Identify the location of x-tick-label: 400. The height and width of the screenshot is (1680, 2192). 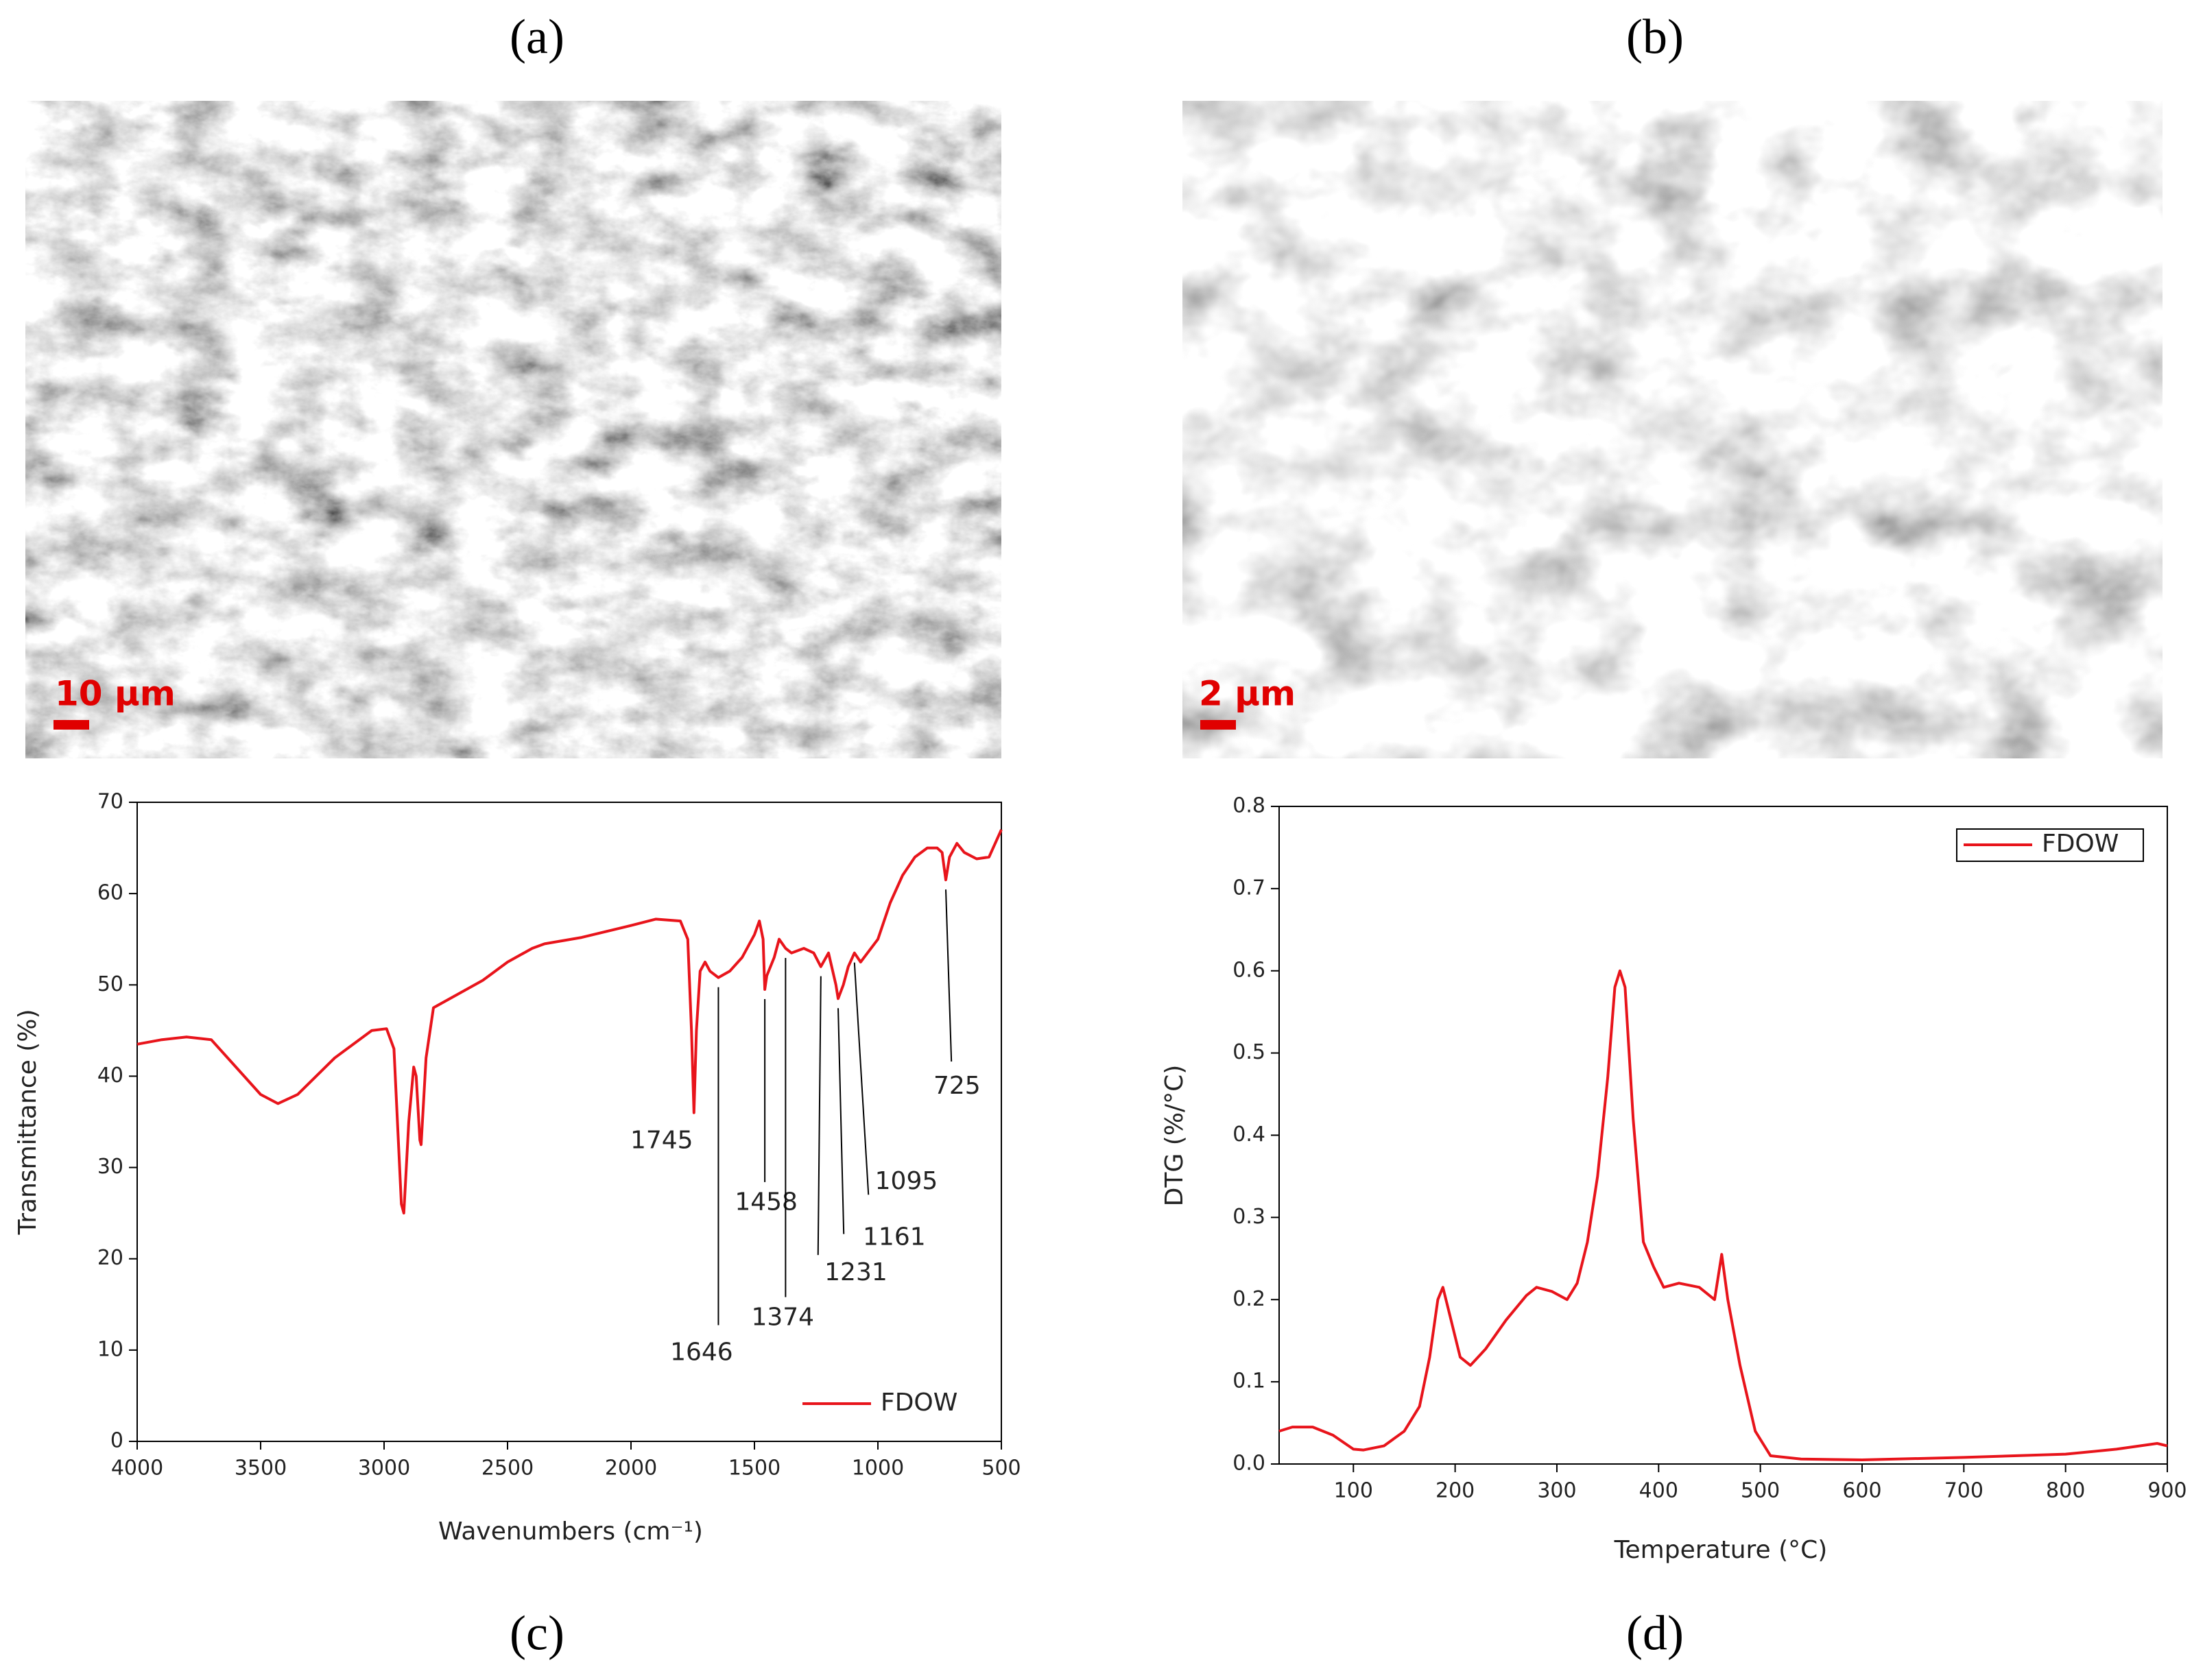
(1658, 1491).